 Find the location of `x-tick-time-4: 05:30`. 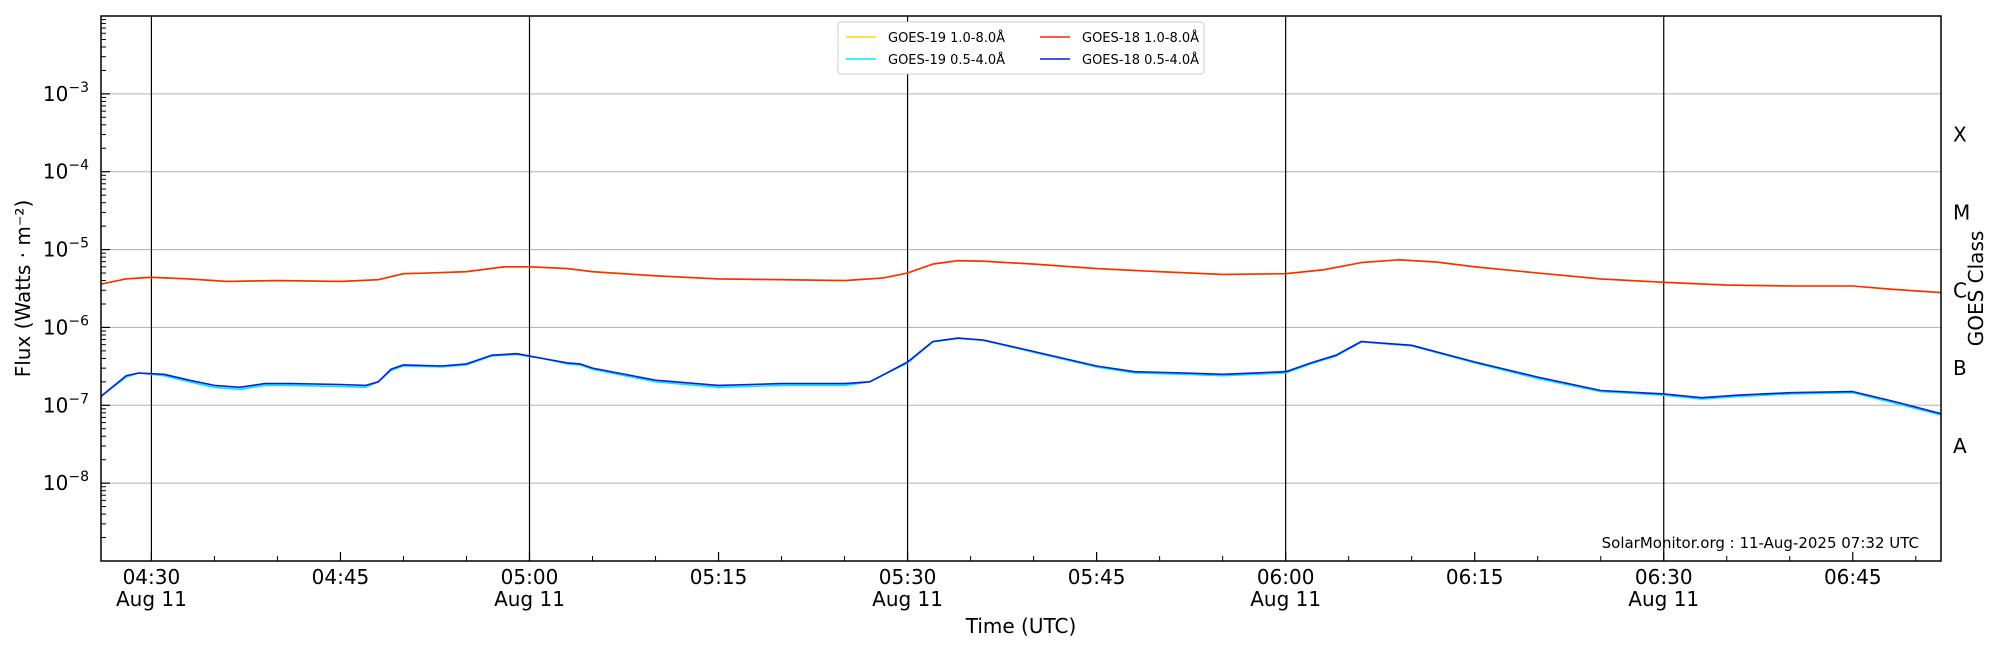

x-tick-time-4: 05:30 is located at coordinates (908, 577).